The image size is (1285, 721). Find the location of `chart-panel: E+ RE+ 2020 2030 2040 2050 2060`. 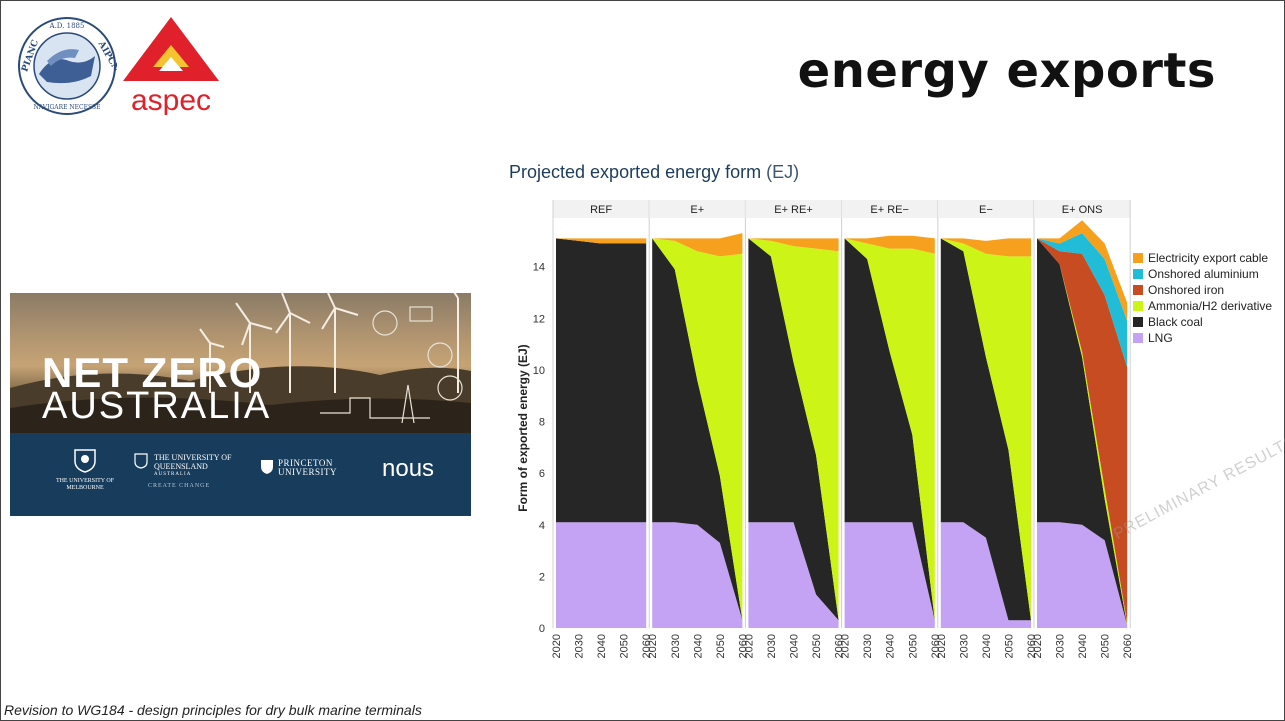

chart-panel: E+ RE+ 2020 2030 2040 2050 2060 is located at coordinates (794, 429).